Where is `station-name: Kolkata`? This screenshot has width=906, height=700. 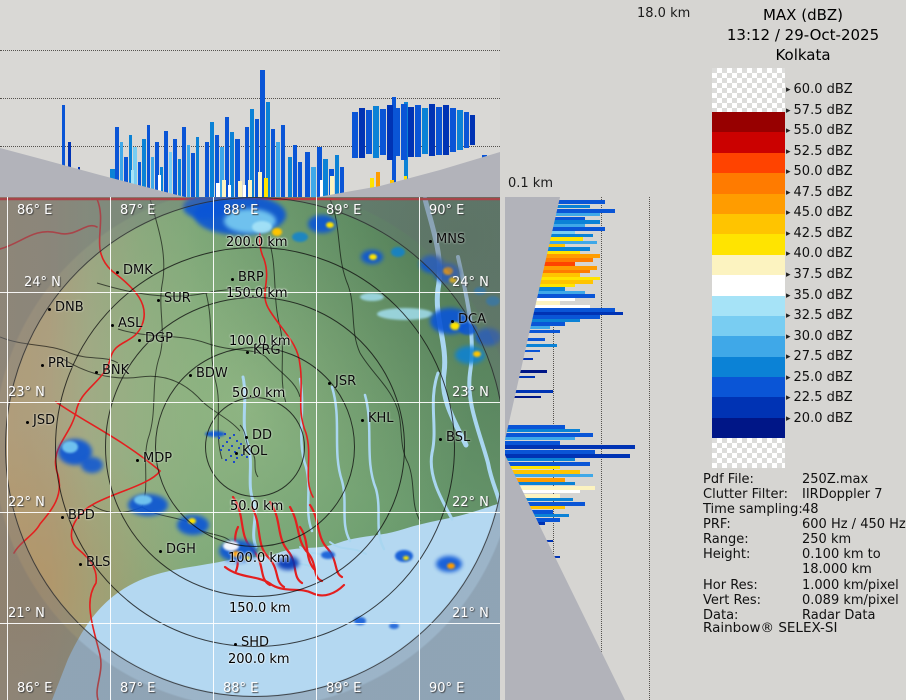 station-name: Kolkata is located at coordinates (803, 55).